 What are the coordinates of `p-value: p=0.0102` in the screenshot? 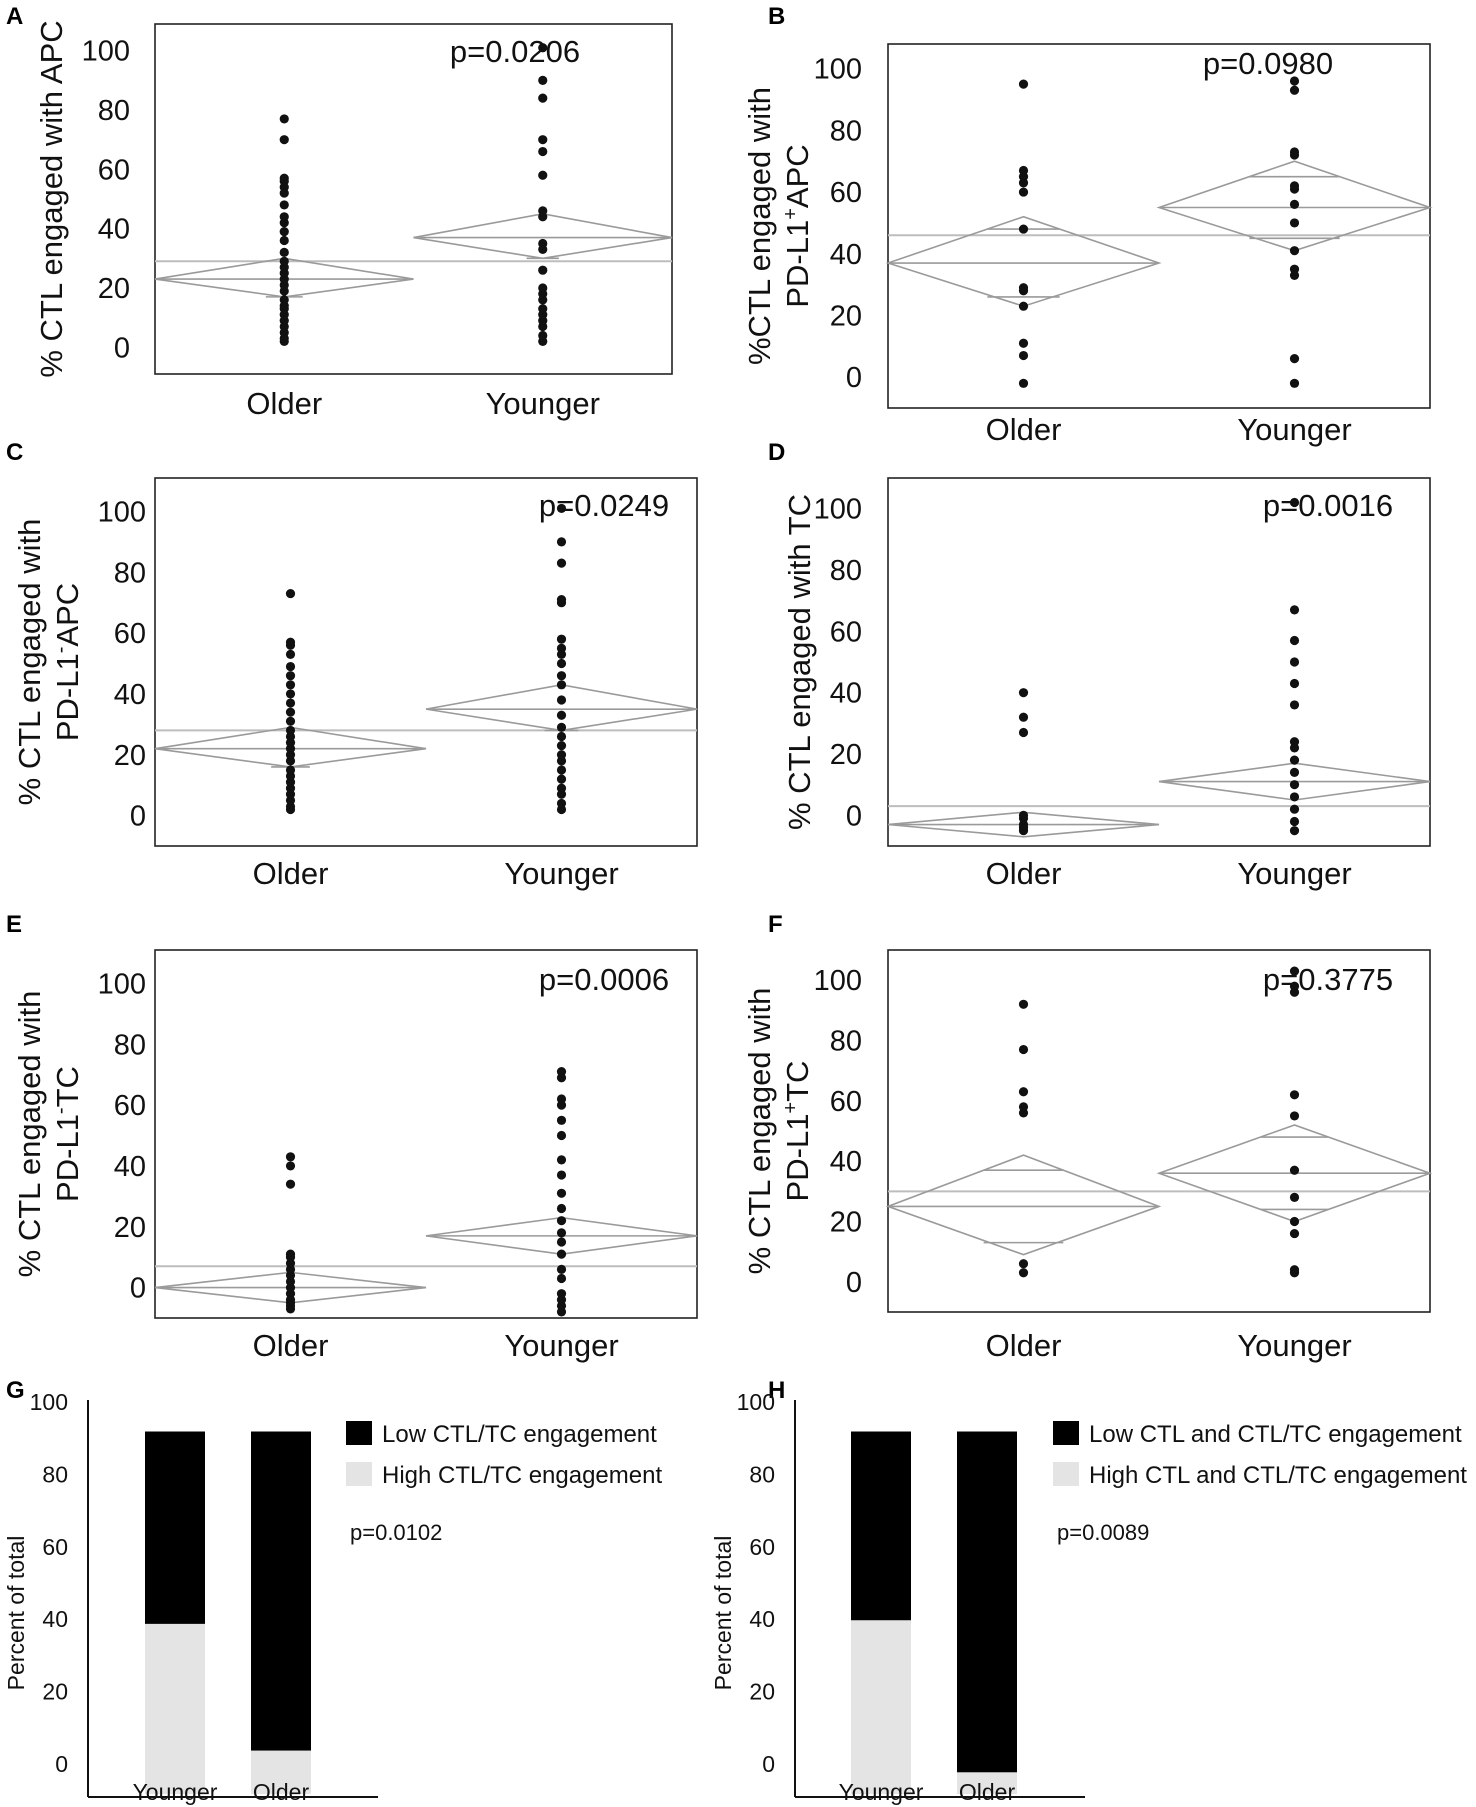 It's located at (396, 1532).